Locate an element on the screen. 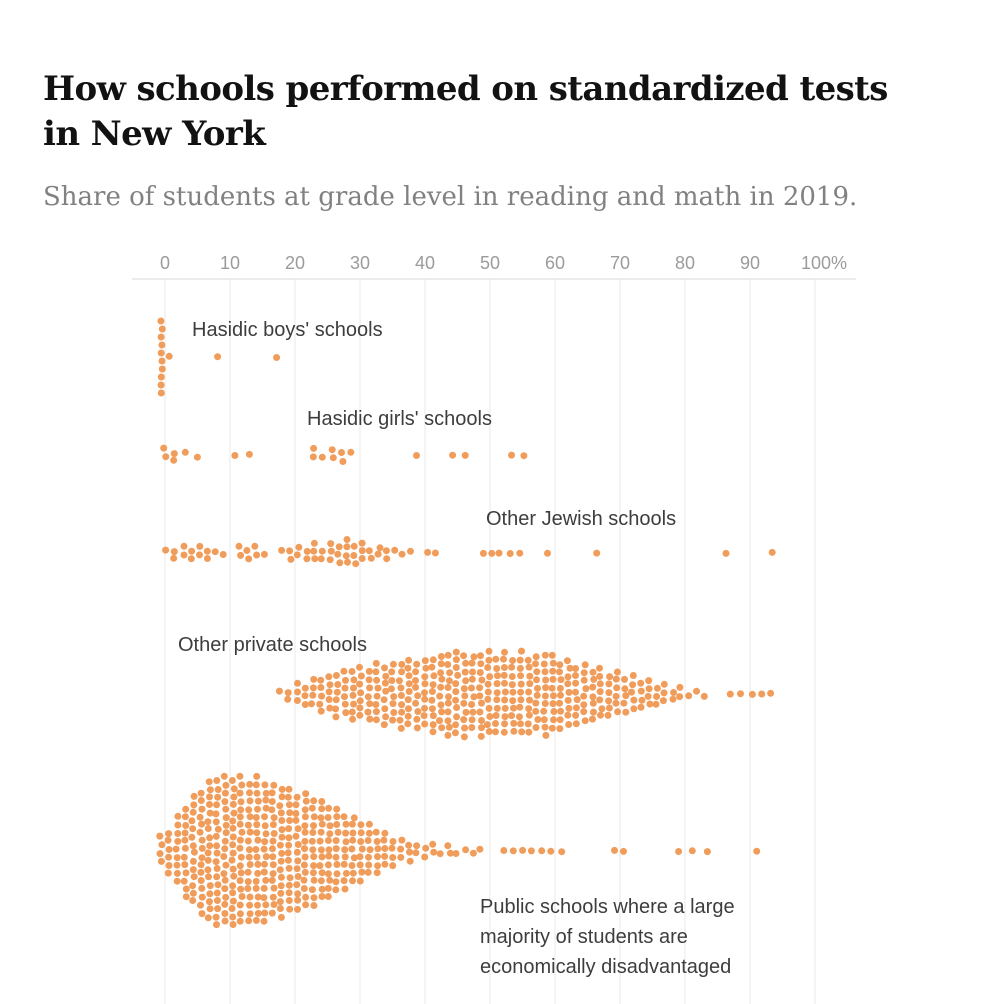 Image resolution: width=990 pixels, height=1004 pixels. axis-tick-label: 40 is located at coordinates (425, 263).